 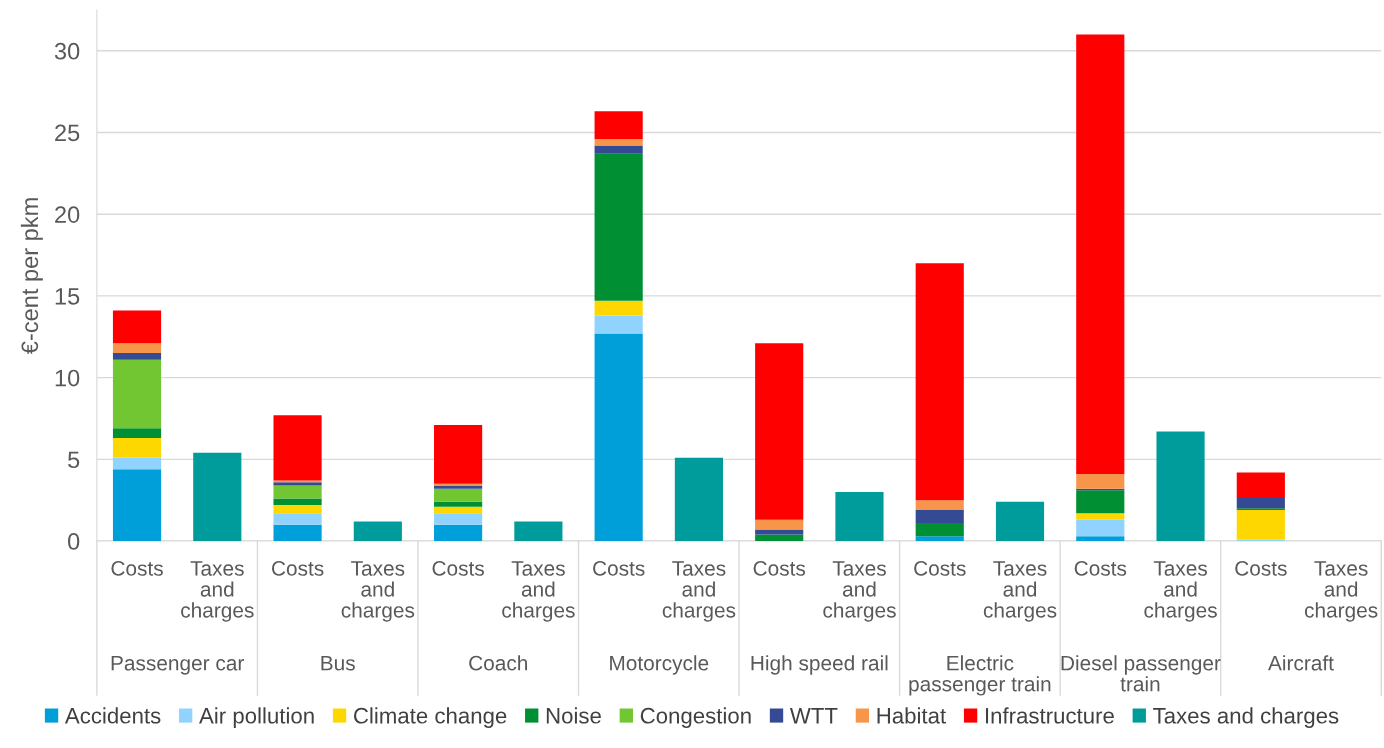 What do you see at coordinates (819, 665) in the screenshot?
I see `text: High speed rail` at bounding box center [819, 665].